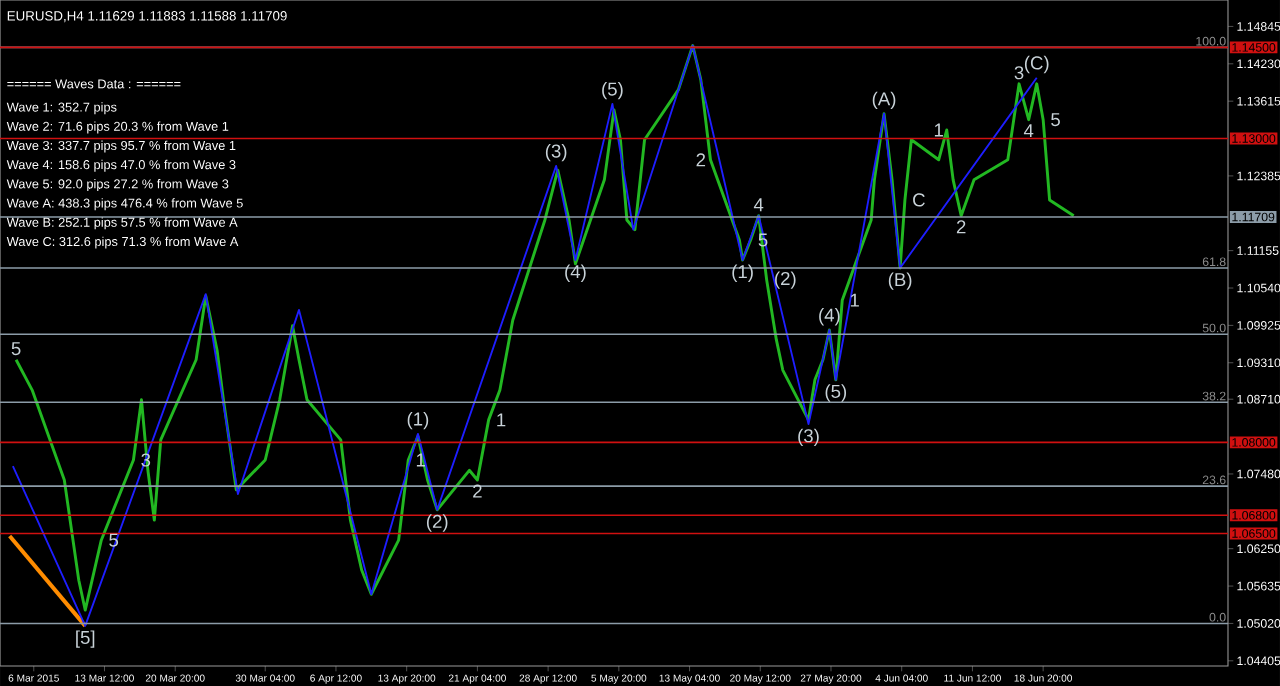 Image resolution: width=1280 pixels, height=686 pixels. Describe the element at coordinates (884, 100) in the screenshot. I see `annotation: (A)` at that location.